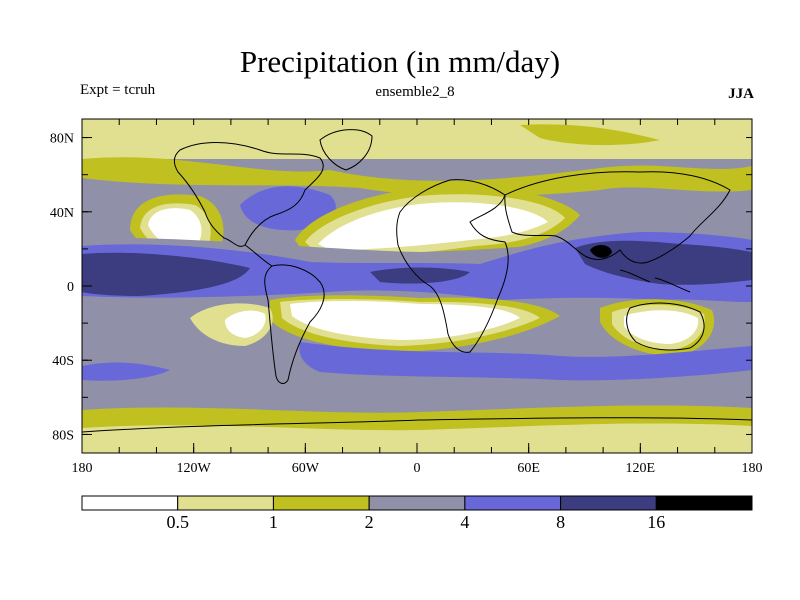 The height and width of the screenshot is (600, 800). What do you see at coordinates (617, 217) in the screenshot?
I see `asia-coast` at bounding box center [617, 217].